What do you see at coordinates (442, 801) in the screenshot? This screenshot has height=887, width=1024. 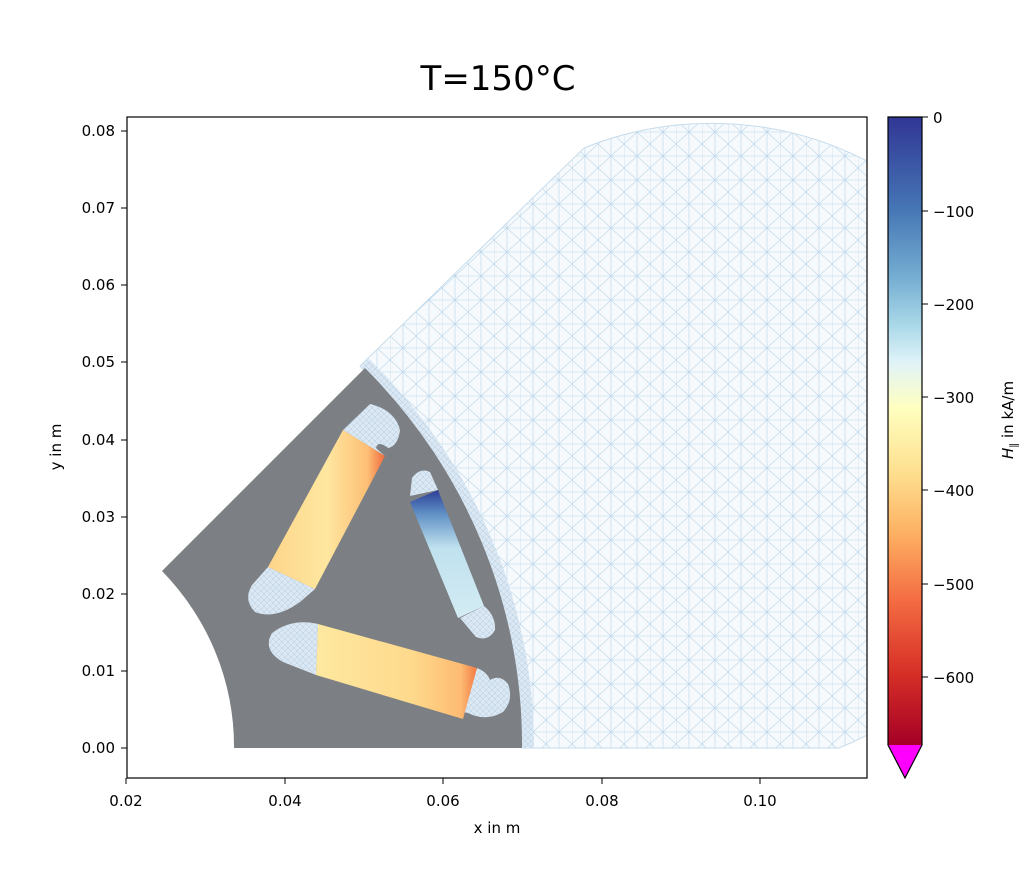 I see `x-tick-label: 0.06` at bounding box center [442, 801].